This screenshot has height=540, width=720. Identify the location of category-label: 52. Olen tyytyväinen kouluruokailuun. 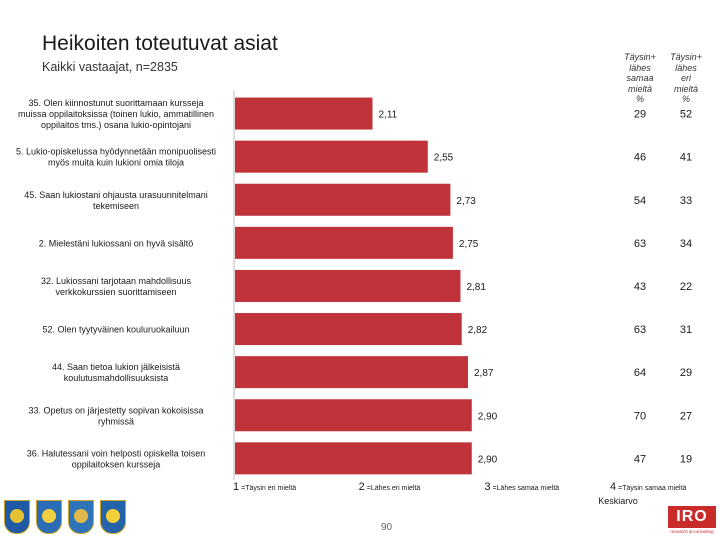
(115, 330).